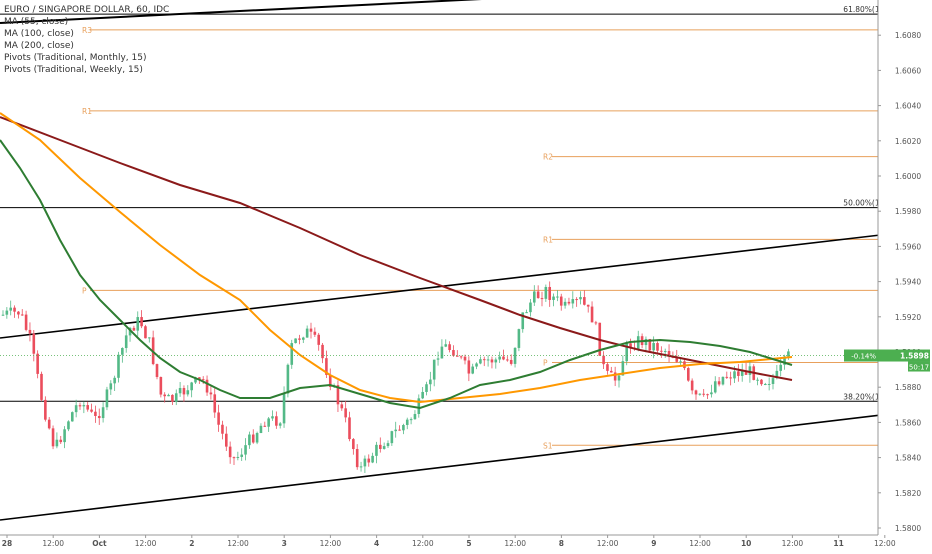 The image size is (932, 554). Describe the element at coordinates (36, 22) in the screenshot. I see `legend-ma55: MA (55, close)` at that location.